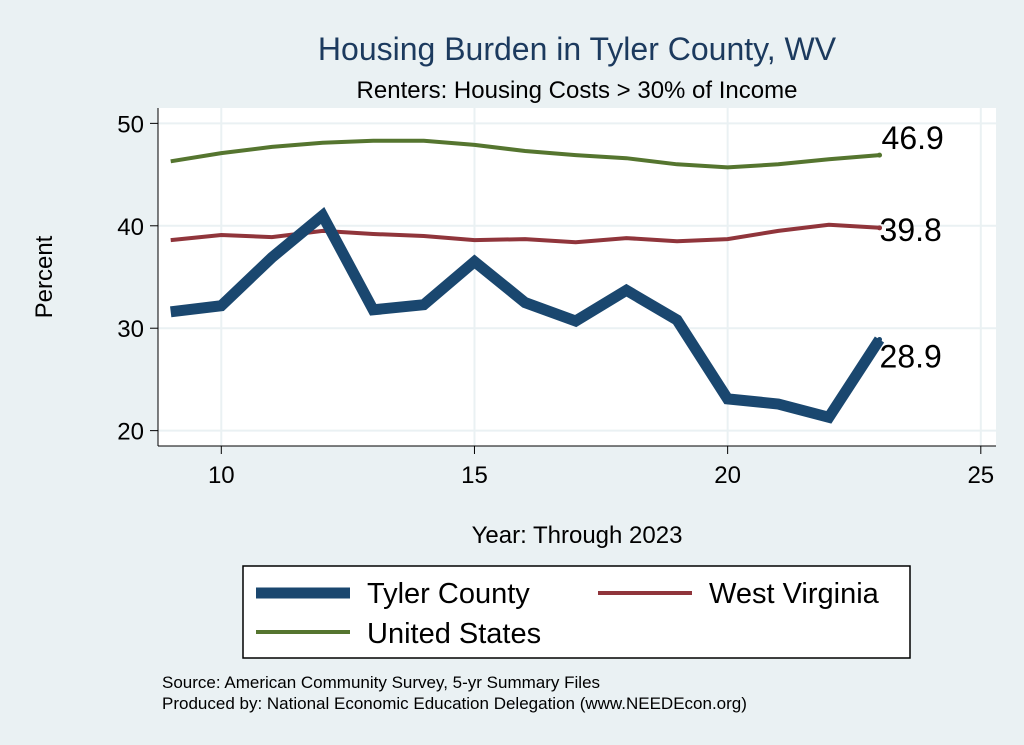 The image size is (1024, 745). What do you see at coordinates (474, 475) in the screenshot?
I see `x-tick-label: 15` at bounding box center [474, 475].